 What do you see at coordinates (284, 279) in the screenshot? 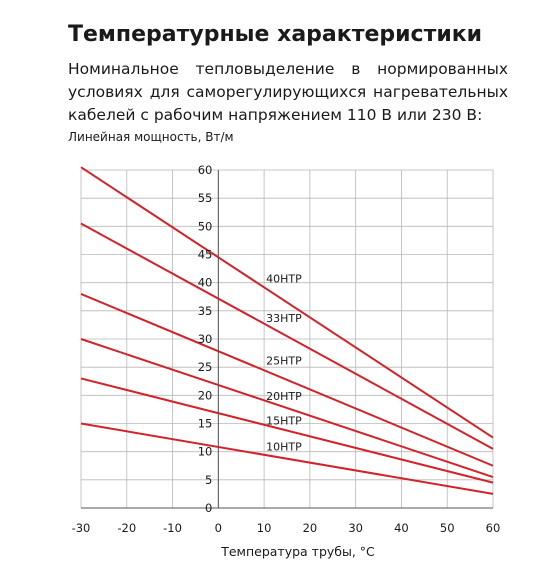
I see `series-label: 40НТР` at bounding box center [284, 279].